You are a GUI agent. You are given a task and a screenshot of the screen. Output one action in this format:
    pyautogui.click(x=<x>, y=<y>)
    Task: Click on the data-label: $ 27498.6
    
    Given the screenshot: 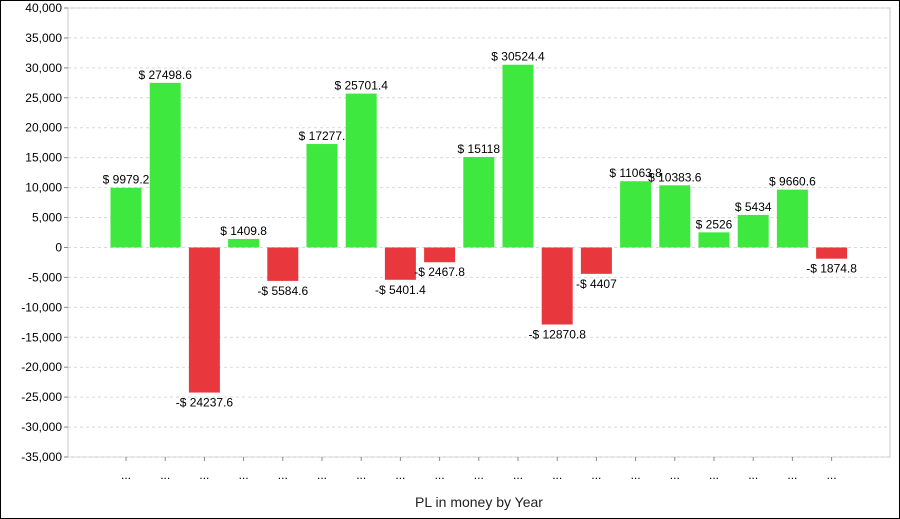 What is the action you would take?
    pyautogui.click(x=166, y=75)
    